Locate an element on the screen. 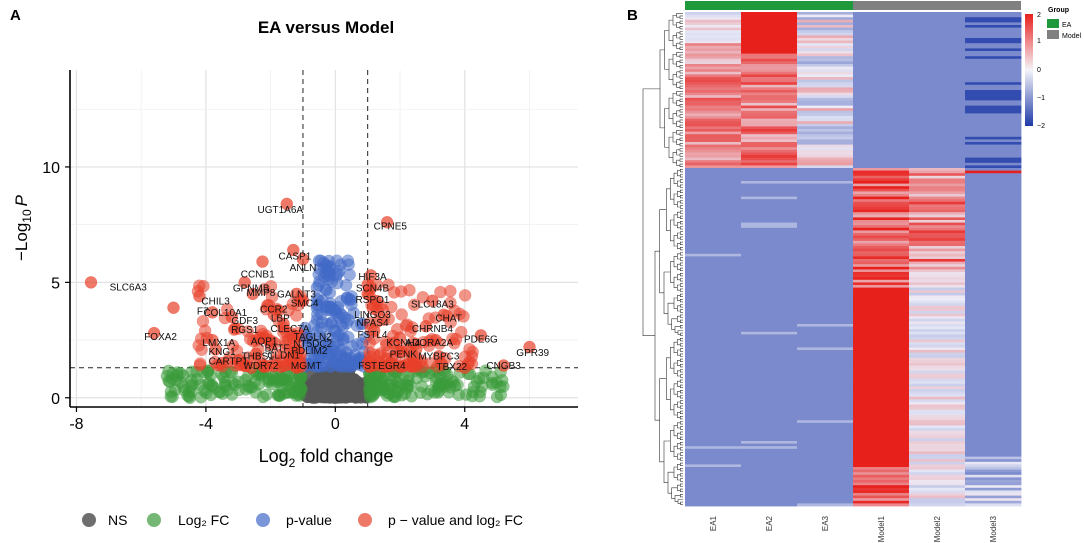 The height and width of the screenshot is (543, 1084). group-legend-label-ea: EA is located at coordinates (1067, 25).